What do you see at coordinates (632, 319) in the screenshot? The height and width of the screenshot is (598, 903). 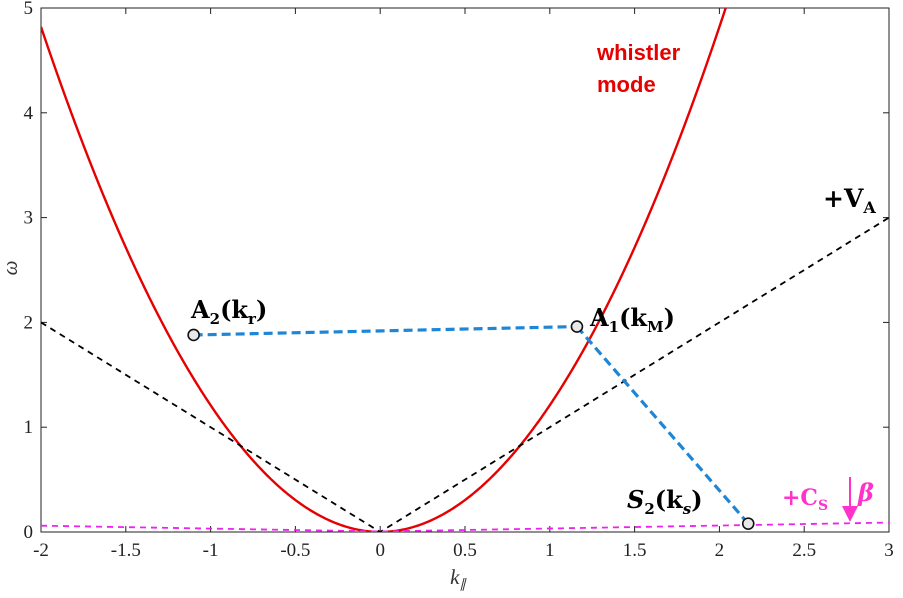 I see `a1-label: A1(kM)` at bounding box center [632, 319].